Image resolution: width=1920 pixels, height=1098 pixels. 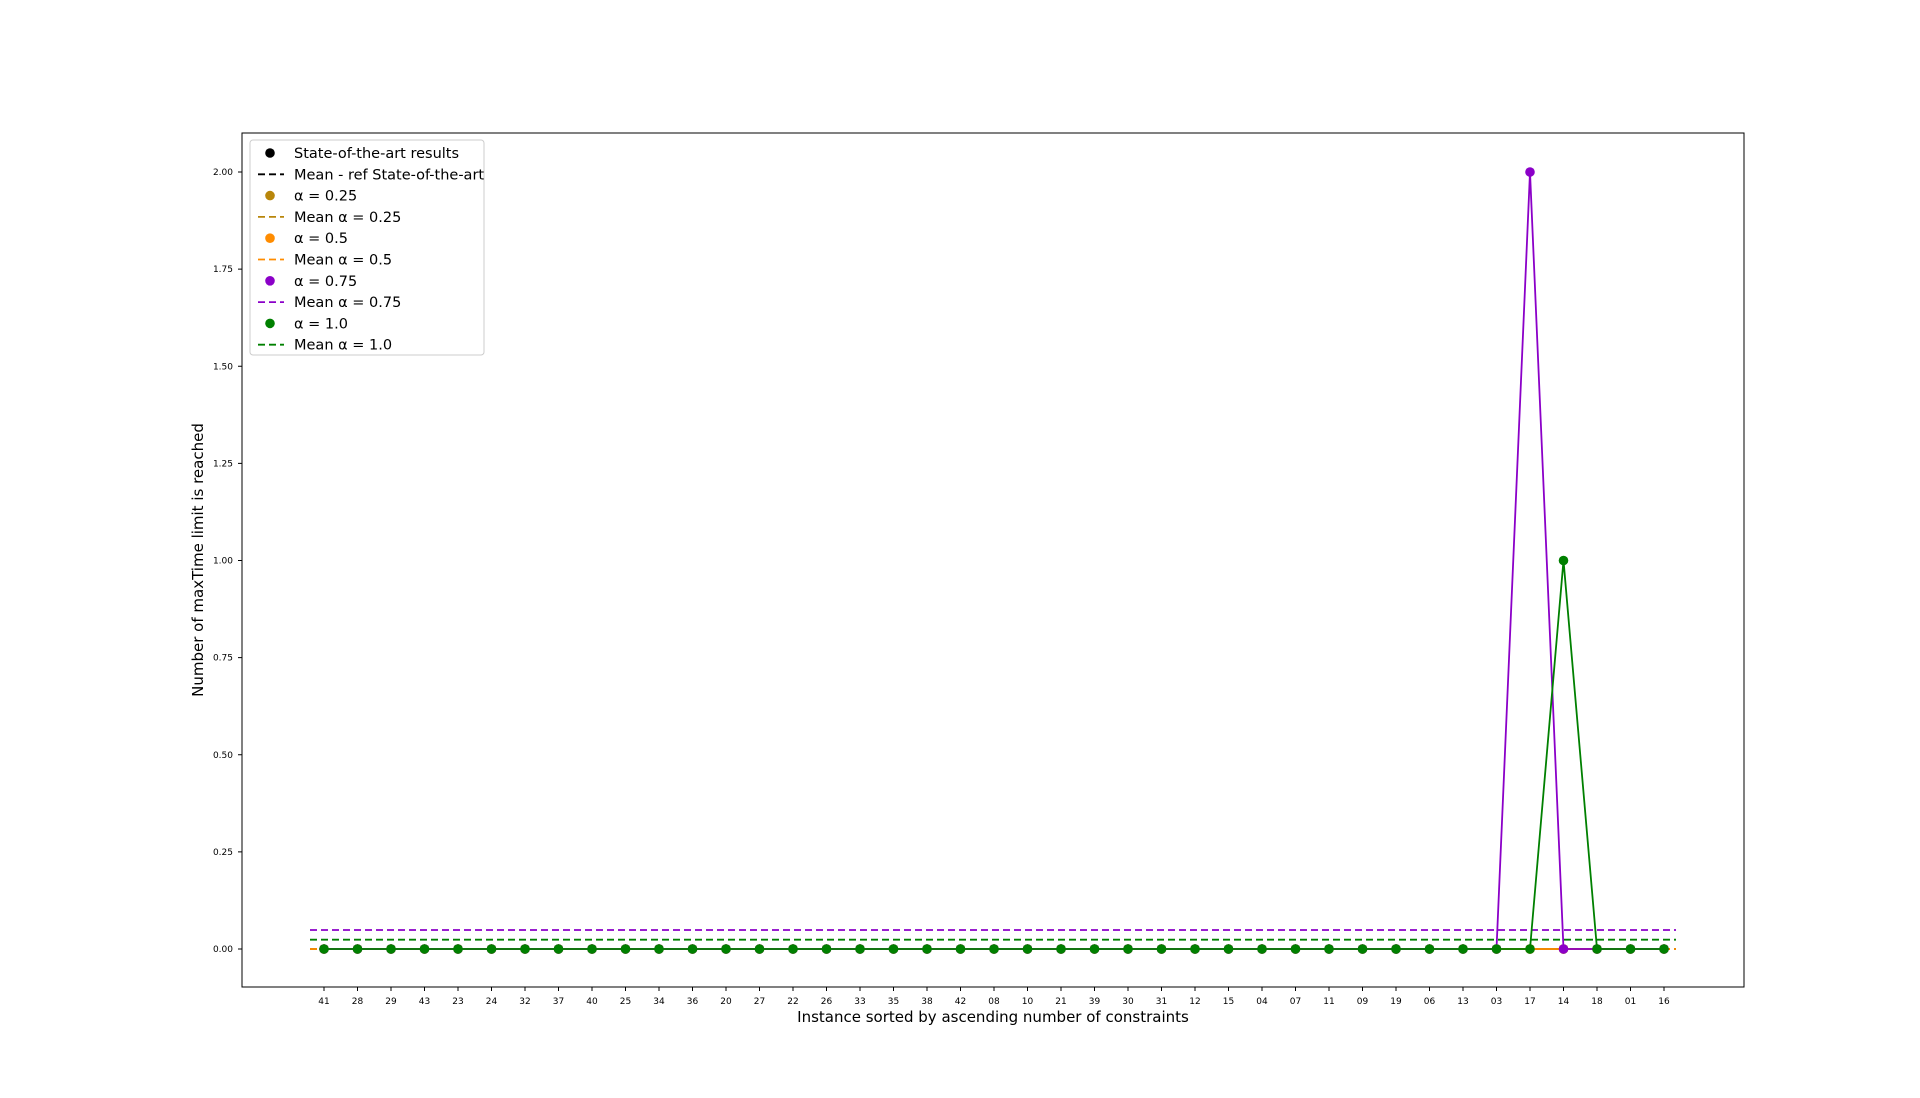 I want to click on x-tick-label: 25, so click(x=625, y=1002).